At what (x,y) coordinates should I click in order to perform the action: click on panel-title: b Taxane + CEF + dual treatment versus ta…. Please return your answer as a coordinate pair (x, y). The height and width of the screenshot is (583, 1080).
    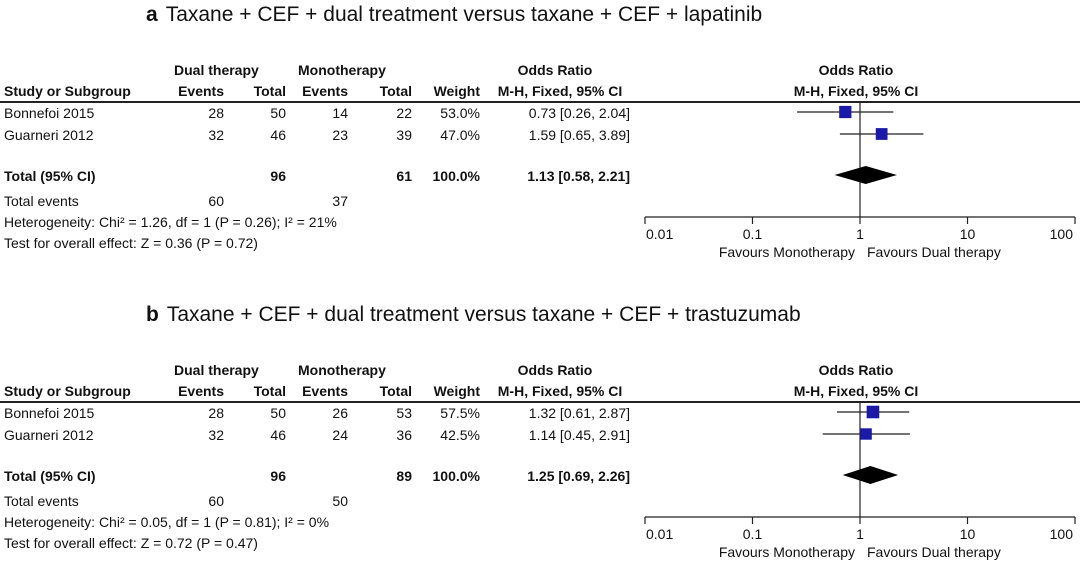
    Looking at the image, I should click on (473, 315).